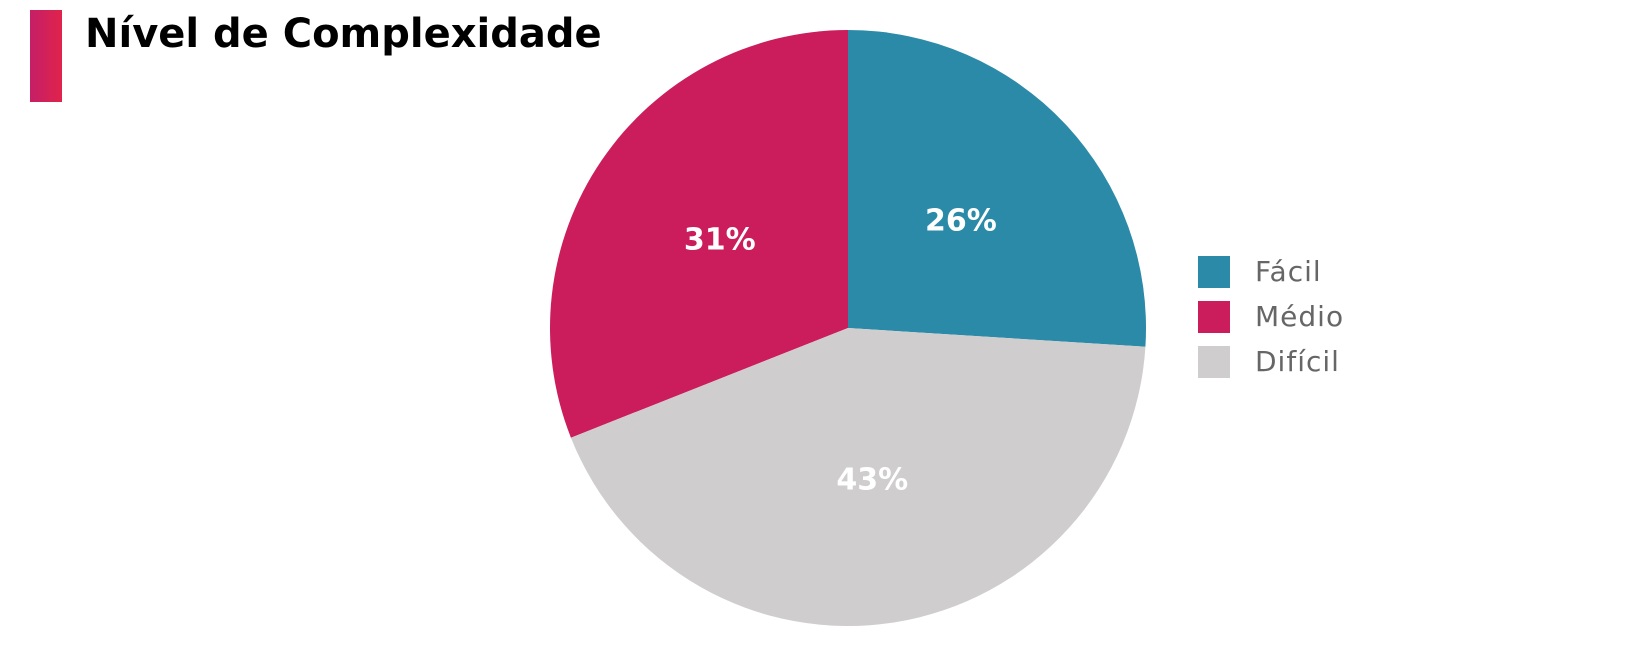  What do you see at coordinates (720, 239) in the screenshot?
I see `slice-label: 31%` at bounding box center [720, 239].